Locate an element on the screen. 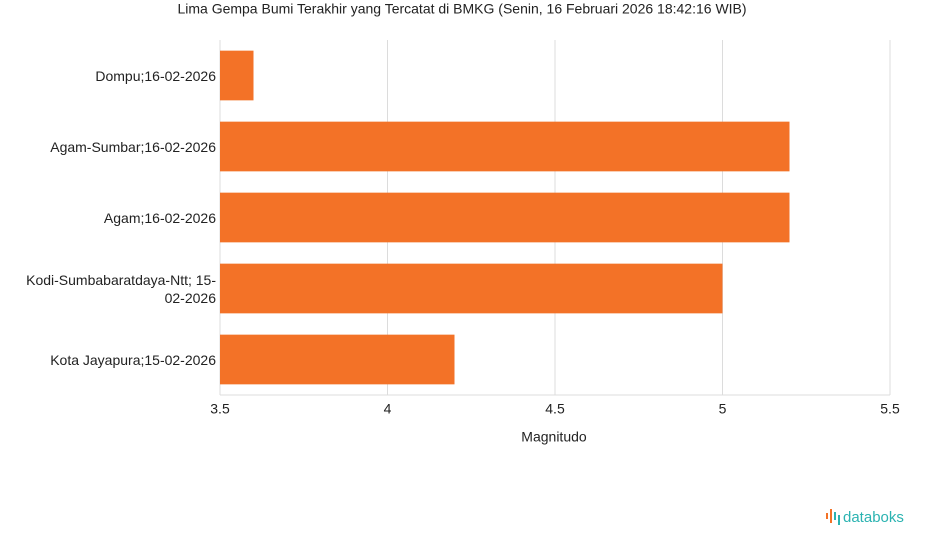 The image size is (925, 547). brand: databoks is located at coordinates (873, 517).